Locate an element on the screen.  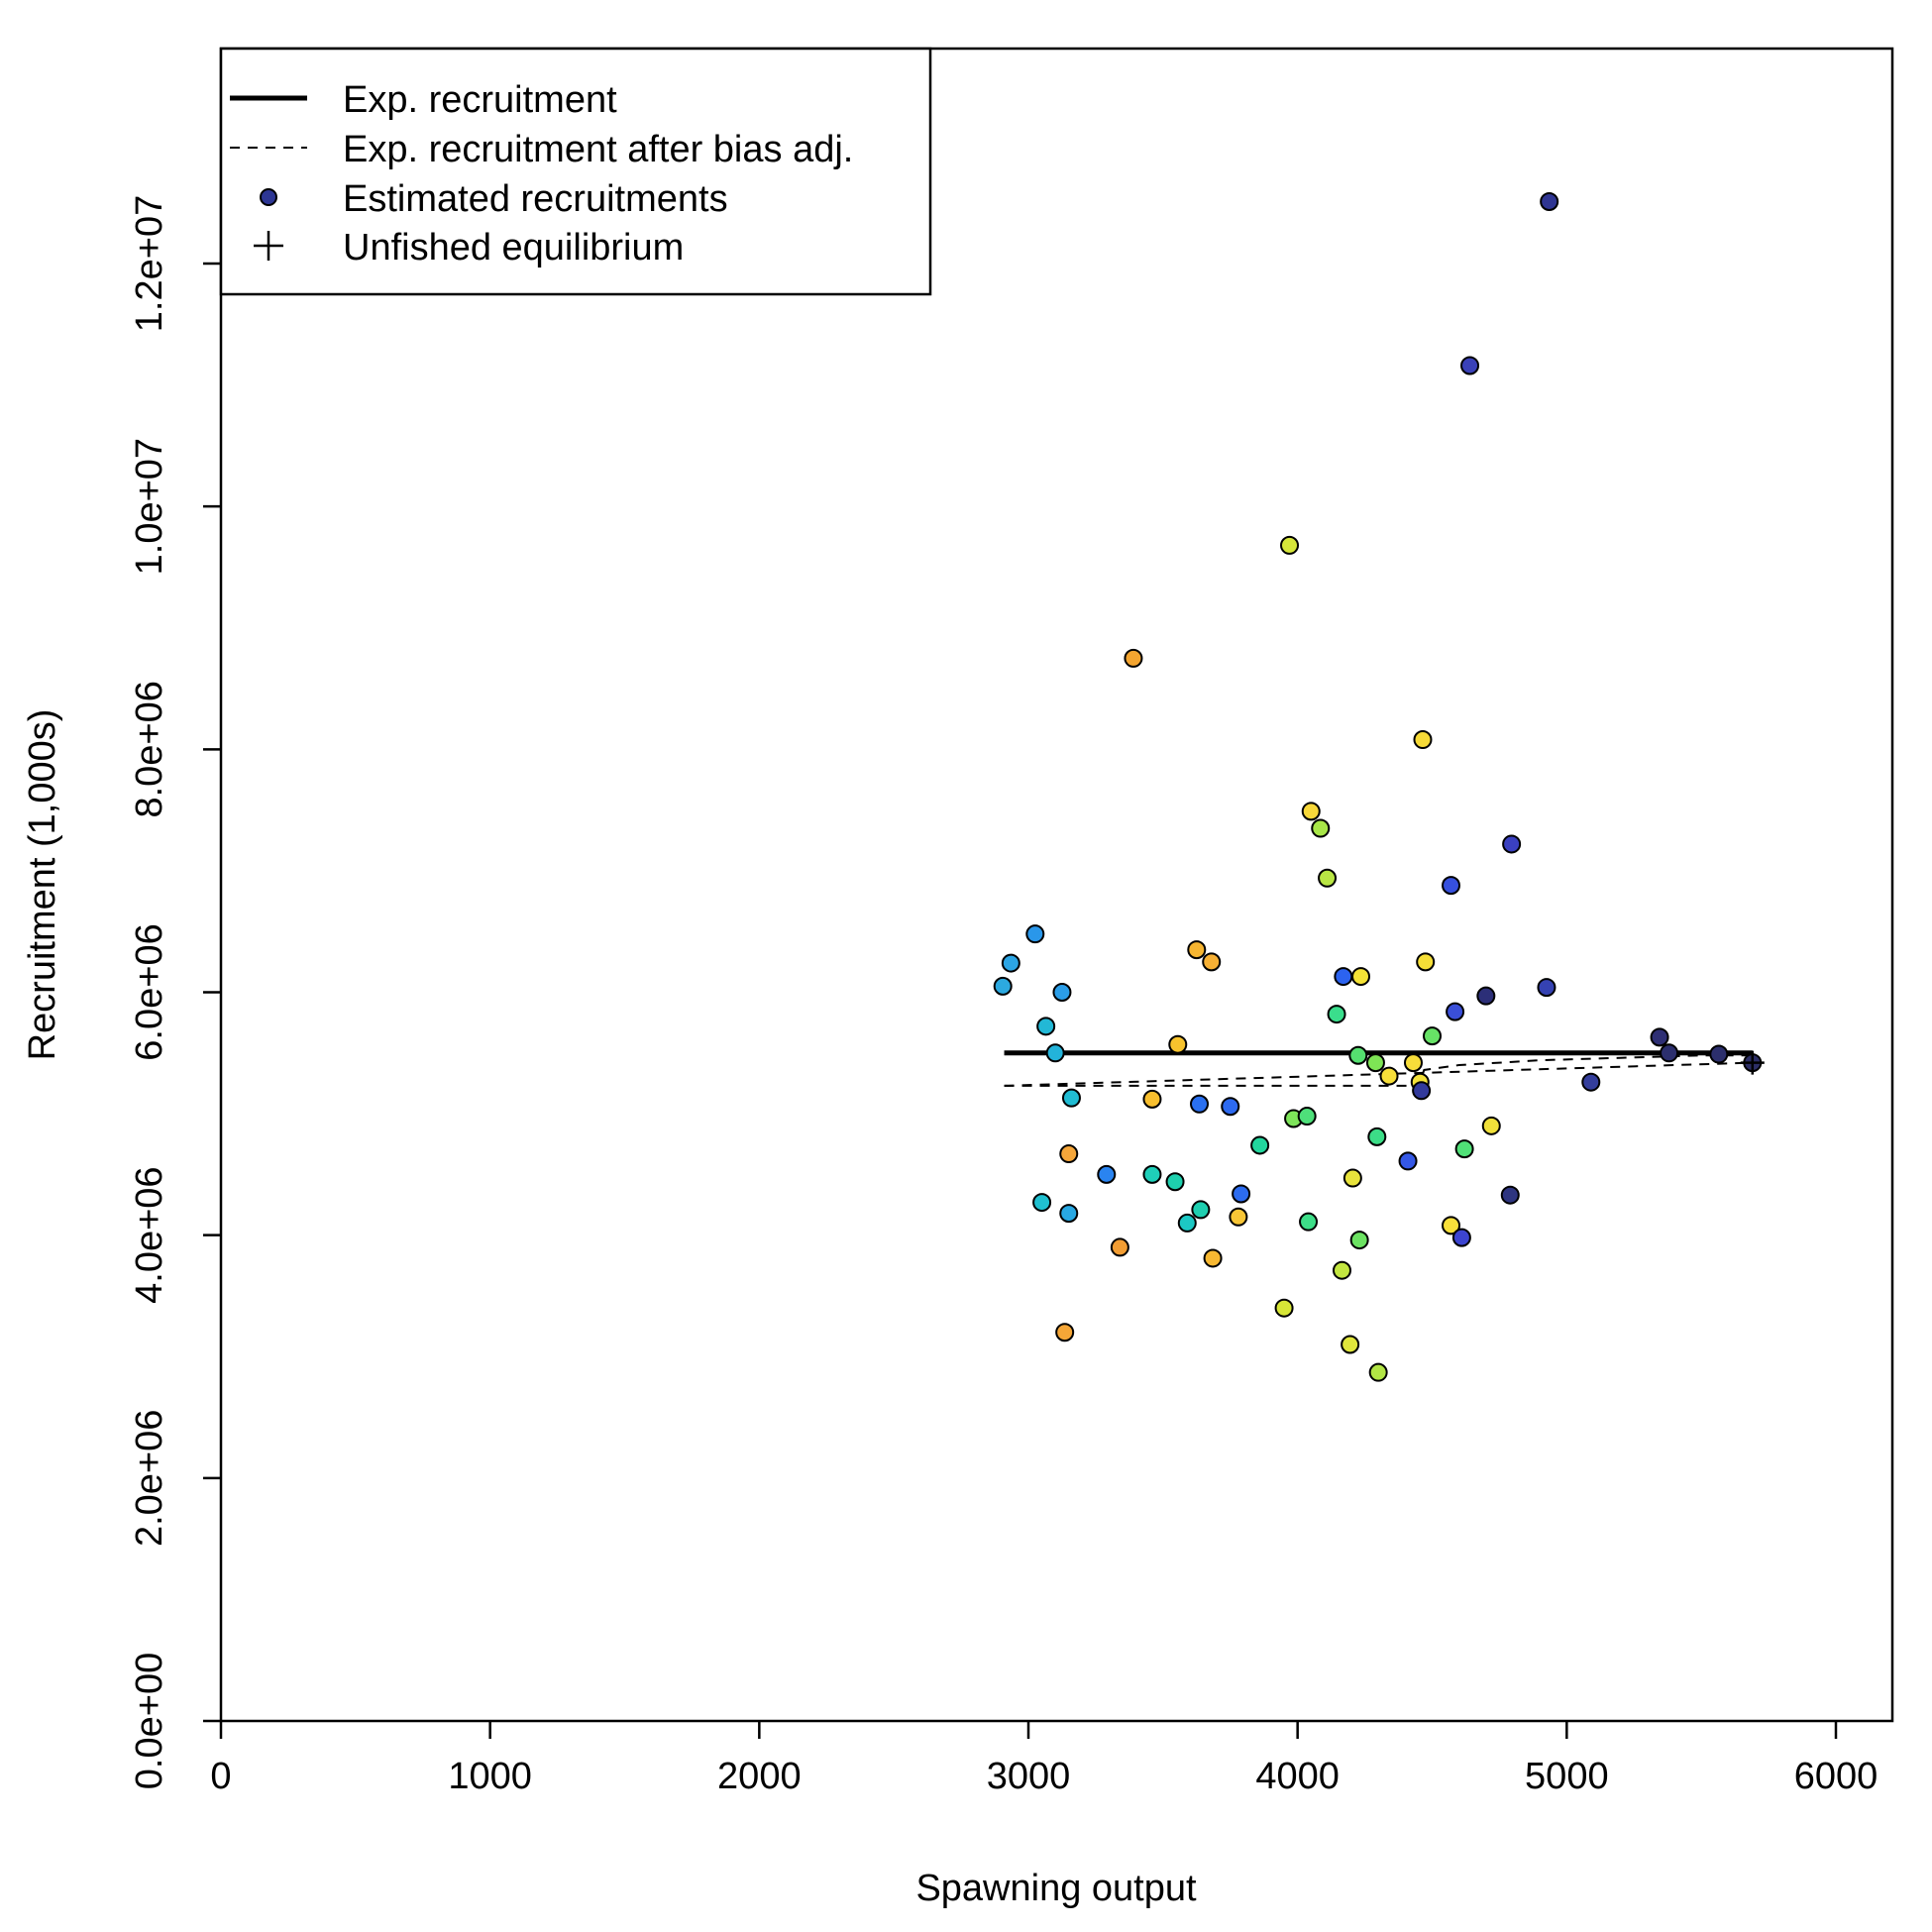
x-tick-label: 4000 is located at coordinates (1297, 1776).